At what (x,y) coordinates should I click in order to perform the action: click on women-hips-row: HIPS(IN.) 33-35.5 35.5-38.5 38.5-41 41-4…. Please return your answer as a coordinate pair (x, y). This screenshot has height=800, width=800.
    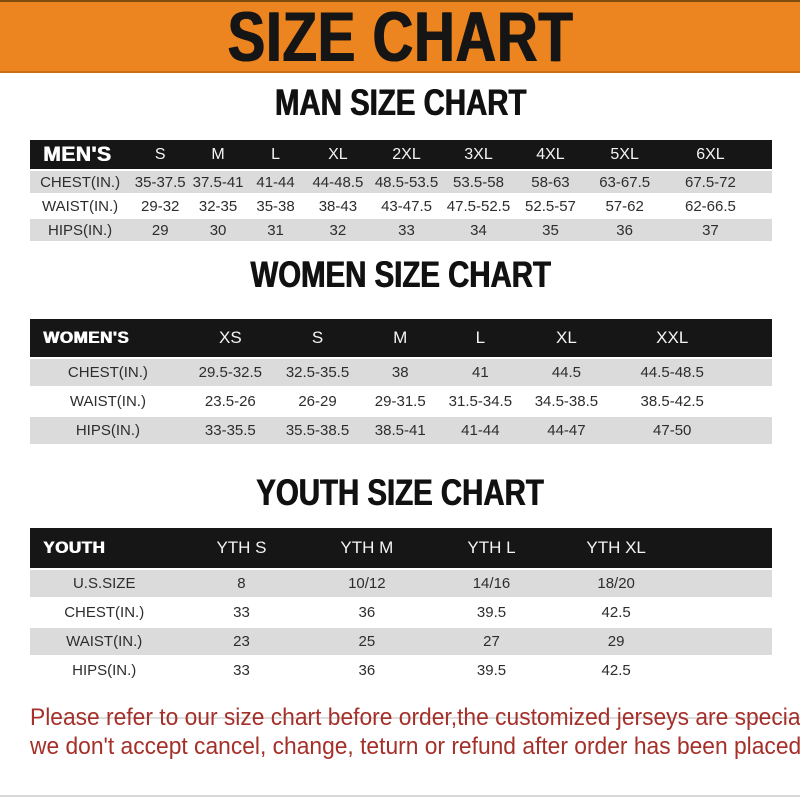
    Looking at the image, I should click on (401, 429).